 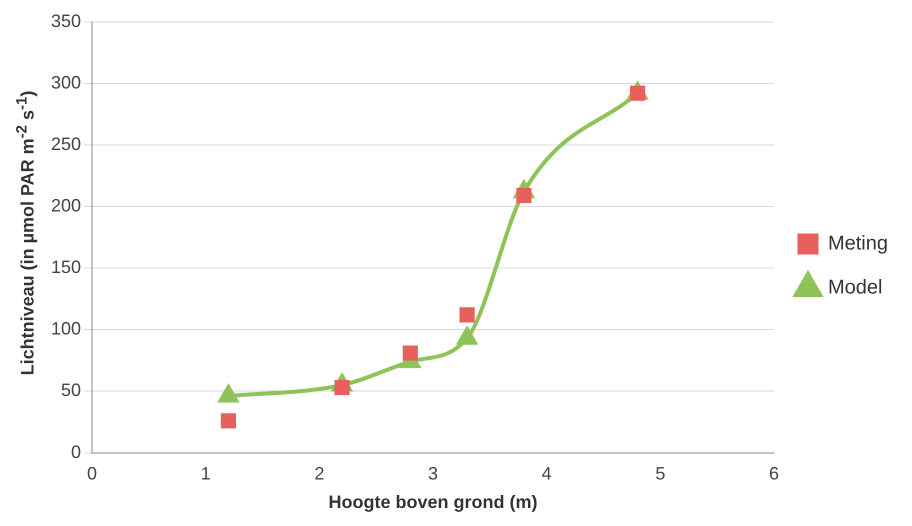 What do you see at coordinates (66, 20) in the screenshot?
I see `y-tick-label: 350` at bounding box center [66, 20].